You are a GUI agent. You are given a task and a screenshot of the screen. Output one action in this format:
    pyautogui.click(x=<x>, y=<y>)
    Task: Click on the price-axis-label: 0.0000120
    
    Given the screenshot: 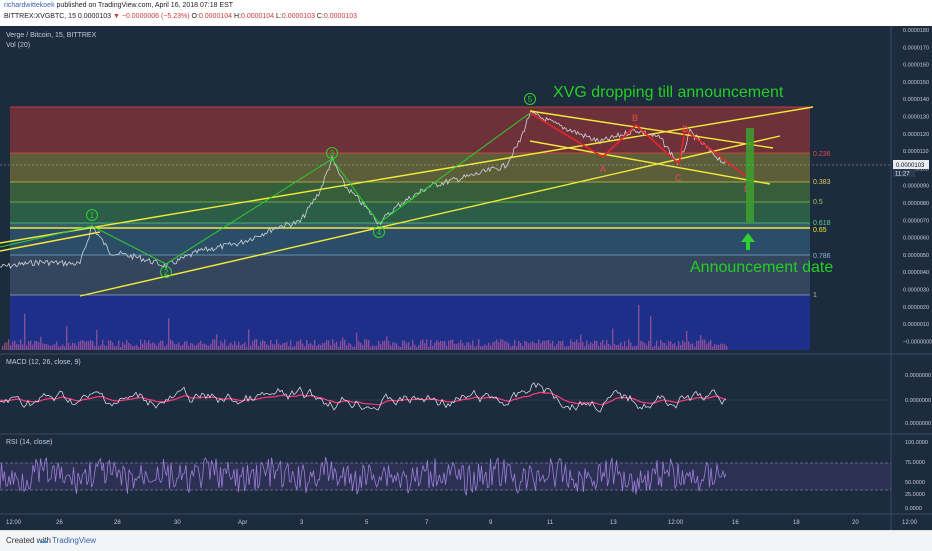 What is the action you would take?
    pyautogui.click(x=916, y=135)
    